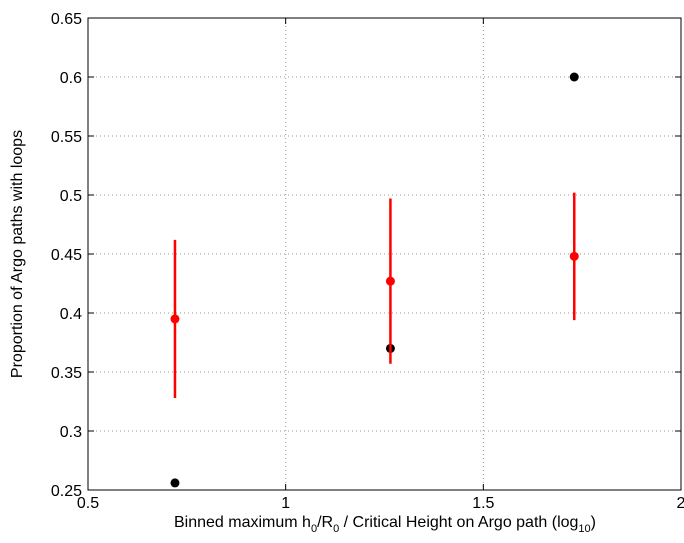 This screenshot has width=684, height=543. Describe the element at coordinates (680, 503) in the screenshot. I see `x-tick-label: 2` at that location.